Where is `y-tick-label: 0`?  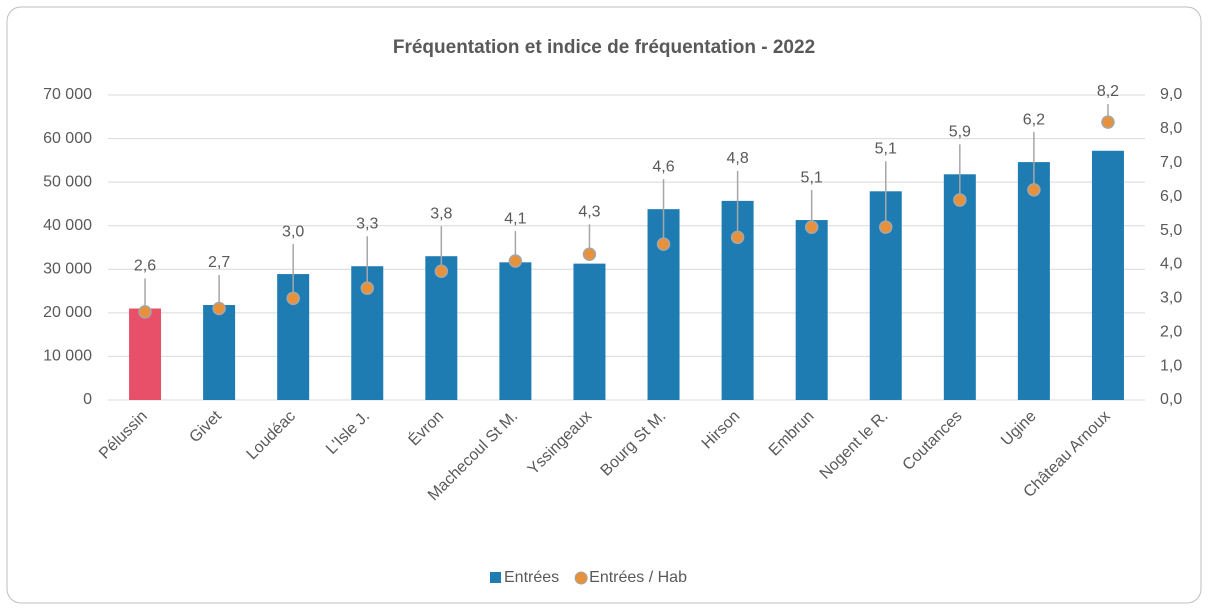 y-tick-label: 0 is located at coordinates (87, 399).